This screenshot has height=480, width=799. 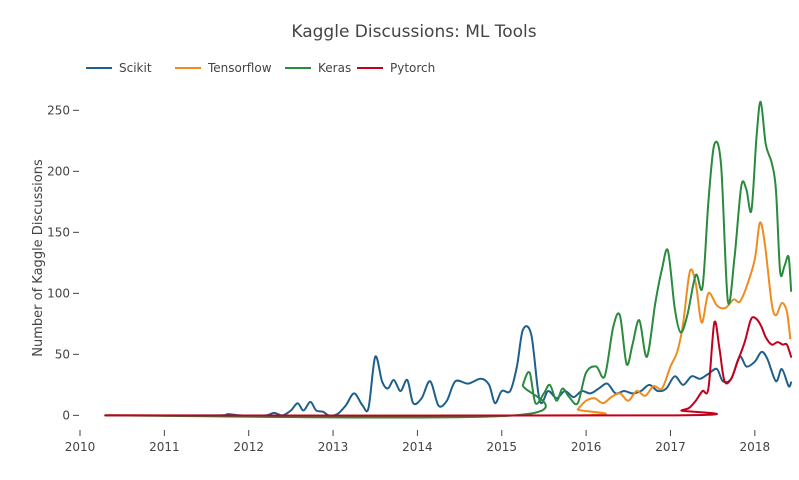 What do you see at coordinates (63, 262) in the screenshot?
I see `y-axis: 0 50 100 150 200 250` at bounding box center [63, 262].